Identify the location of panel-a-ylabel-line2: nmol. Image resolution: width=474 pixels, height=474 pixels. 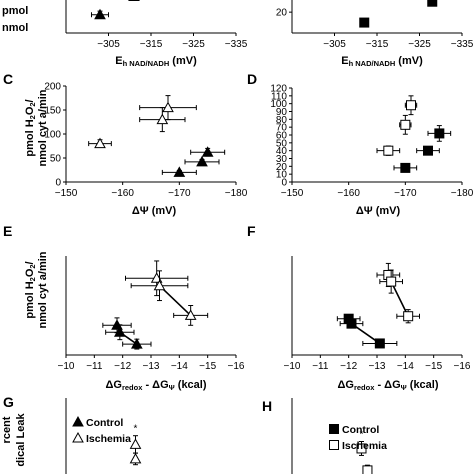
(15, 28).